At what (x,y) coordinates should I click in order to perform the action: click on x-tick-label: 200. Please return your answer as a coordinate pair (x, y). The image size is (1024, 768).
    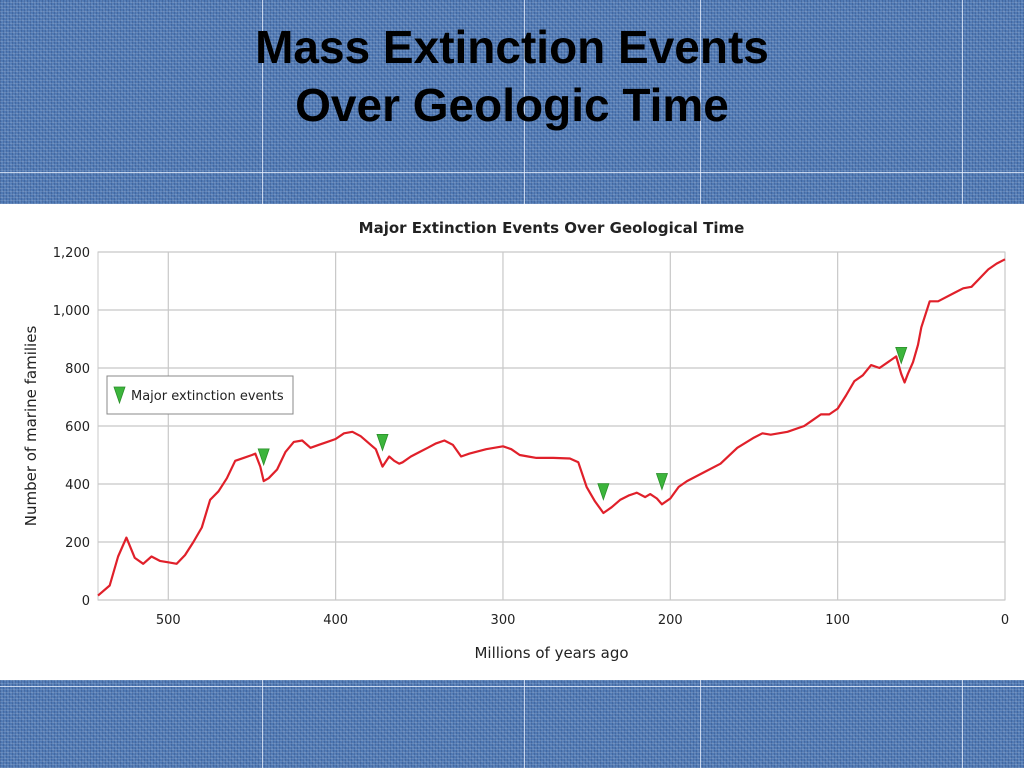
    Looking at the image, I should click on (670, 620).